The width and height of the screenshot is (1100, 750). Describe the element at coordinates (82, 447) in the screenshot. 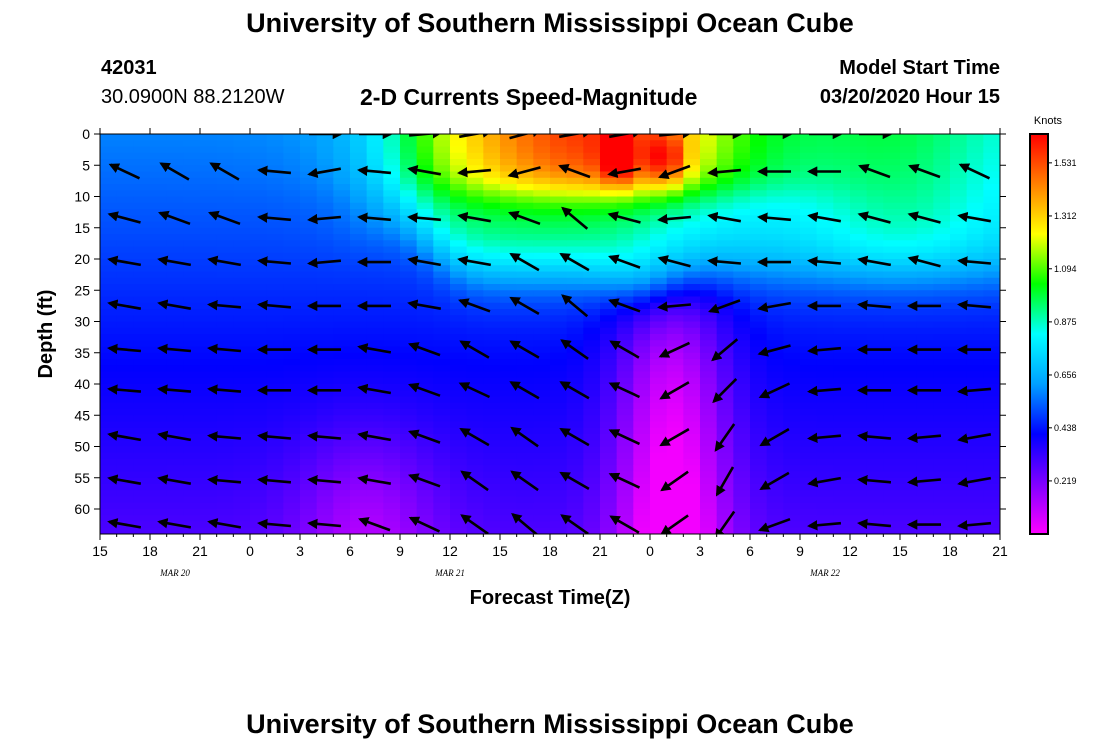

I see `y-tick-label: 50` at that location.